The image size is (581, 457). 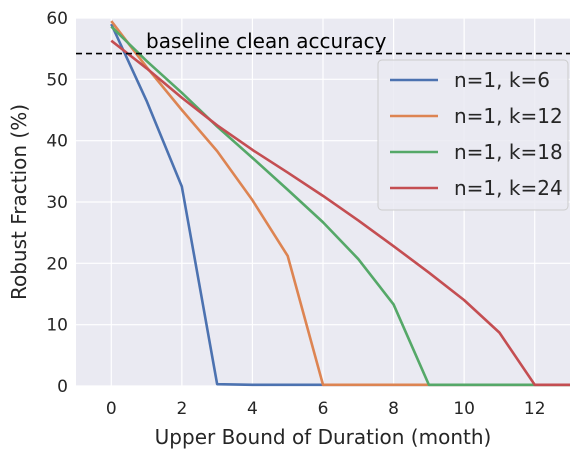 I want to click on x-tick-label: 8, so click(x=393, y=409).